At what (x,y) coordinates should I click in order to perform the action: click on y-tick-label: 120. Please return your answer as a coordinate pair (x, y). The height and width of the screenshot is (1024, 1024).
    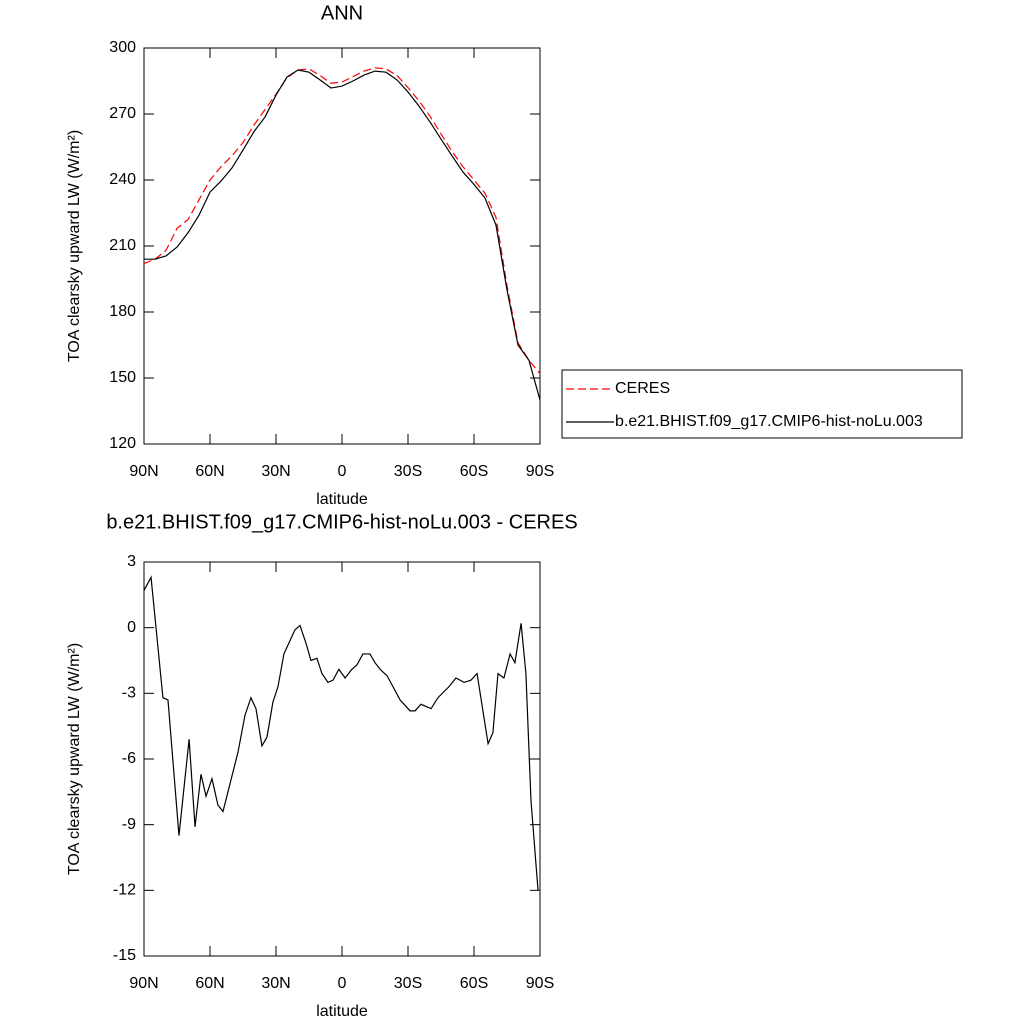
    Looking at the image, I should click on (122, 443).